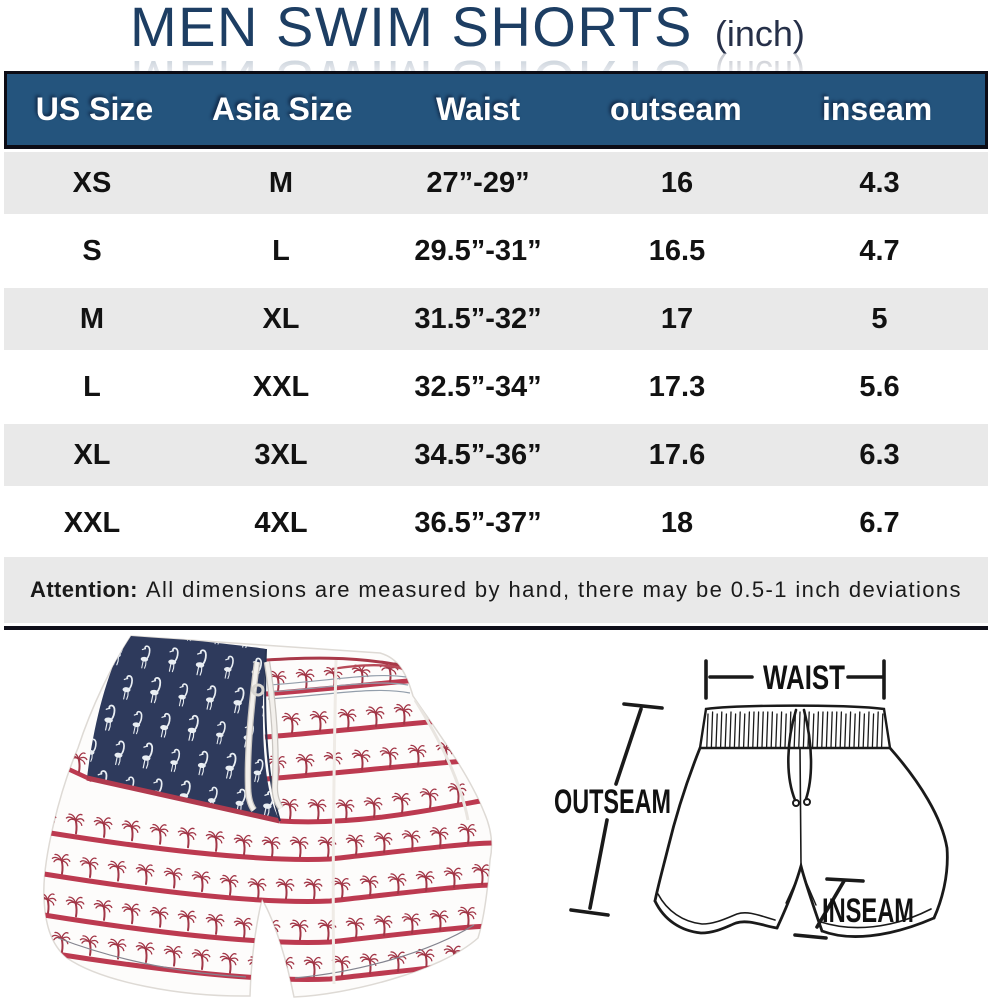 Image resolution: width=991 pixels, height=1005 pixels. What do you see at coordinates (612, 802) in the screenshot?
I see `svg-text: OUTSEAM` at bounding box center [612, 802].